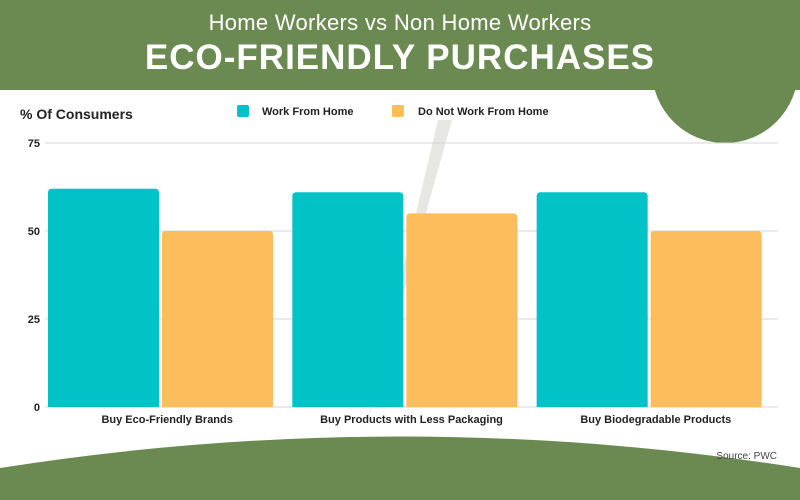 The width and height of the screenshot is (800, 500). Describe the element at coordinates (411, 420) in the screenshot. I see `x-category-label: Buy Products with Less Packaging` at that location.